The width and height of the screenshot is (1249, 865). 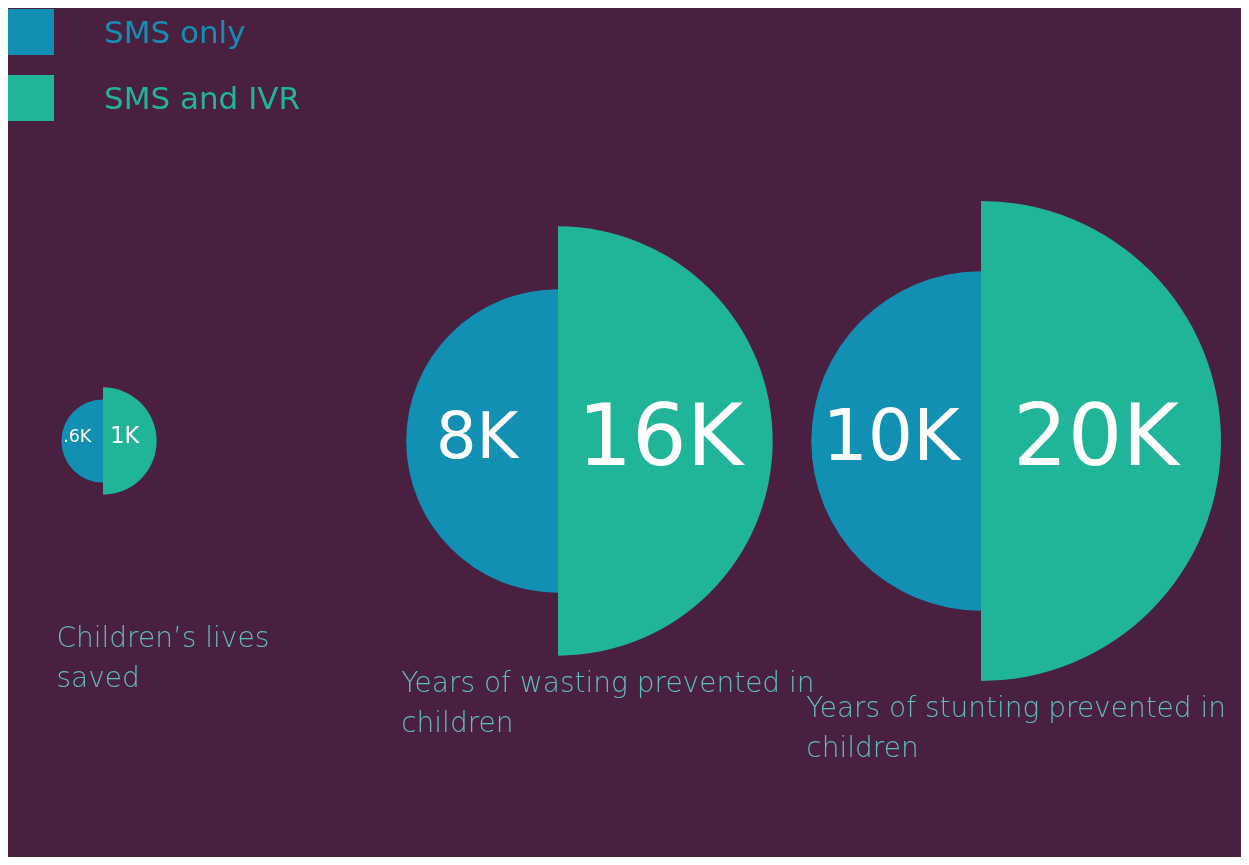 I want to click on legend-label: SMS and IVR, so click(x=202, y=98).